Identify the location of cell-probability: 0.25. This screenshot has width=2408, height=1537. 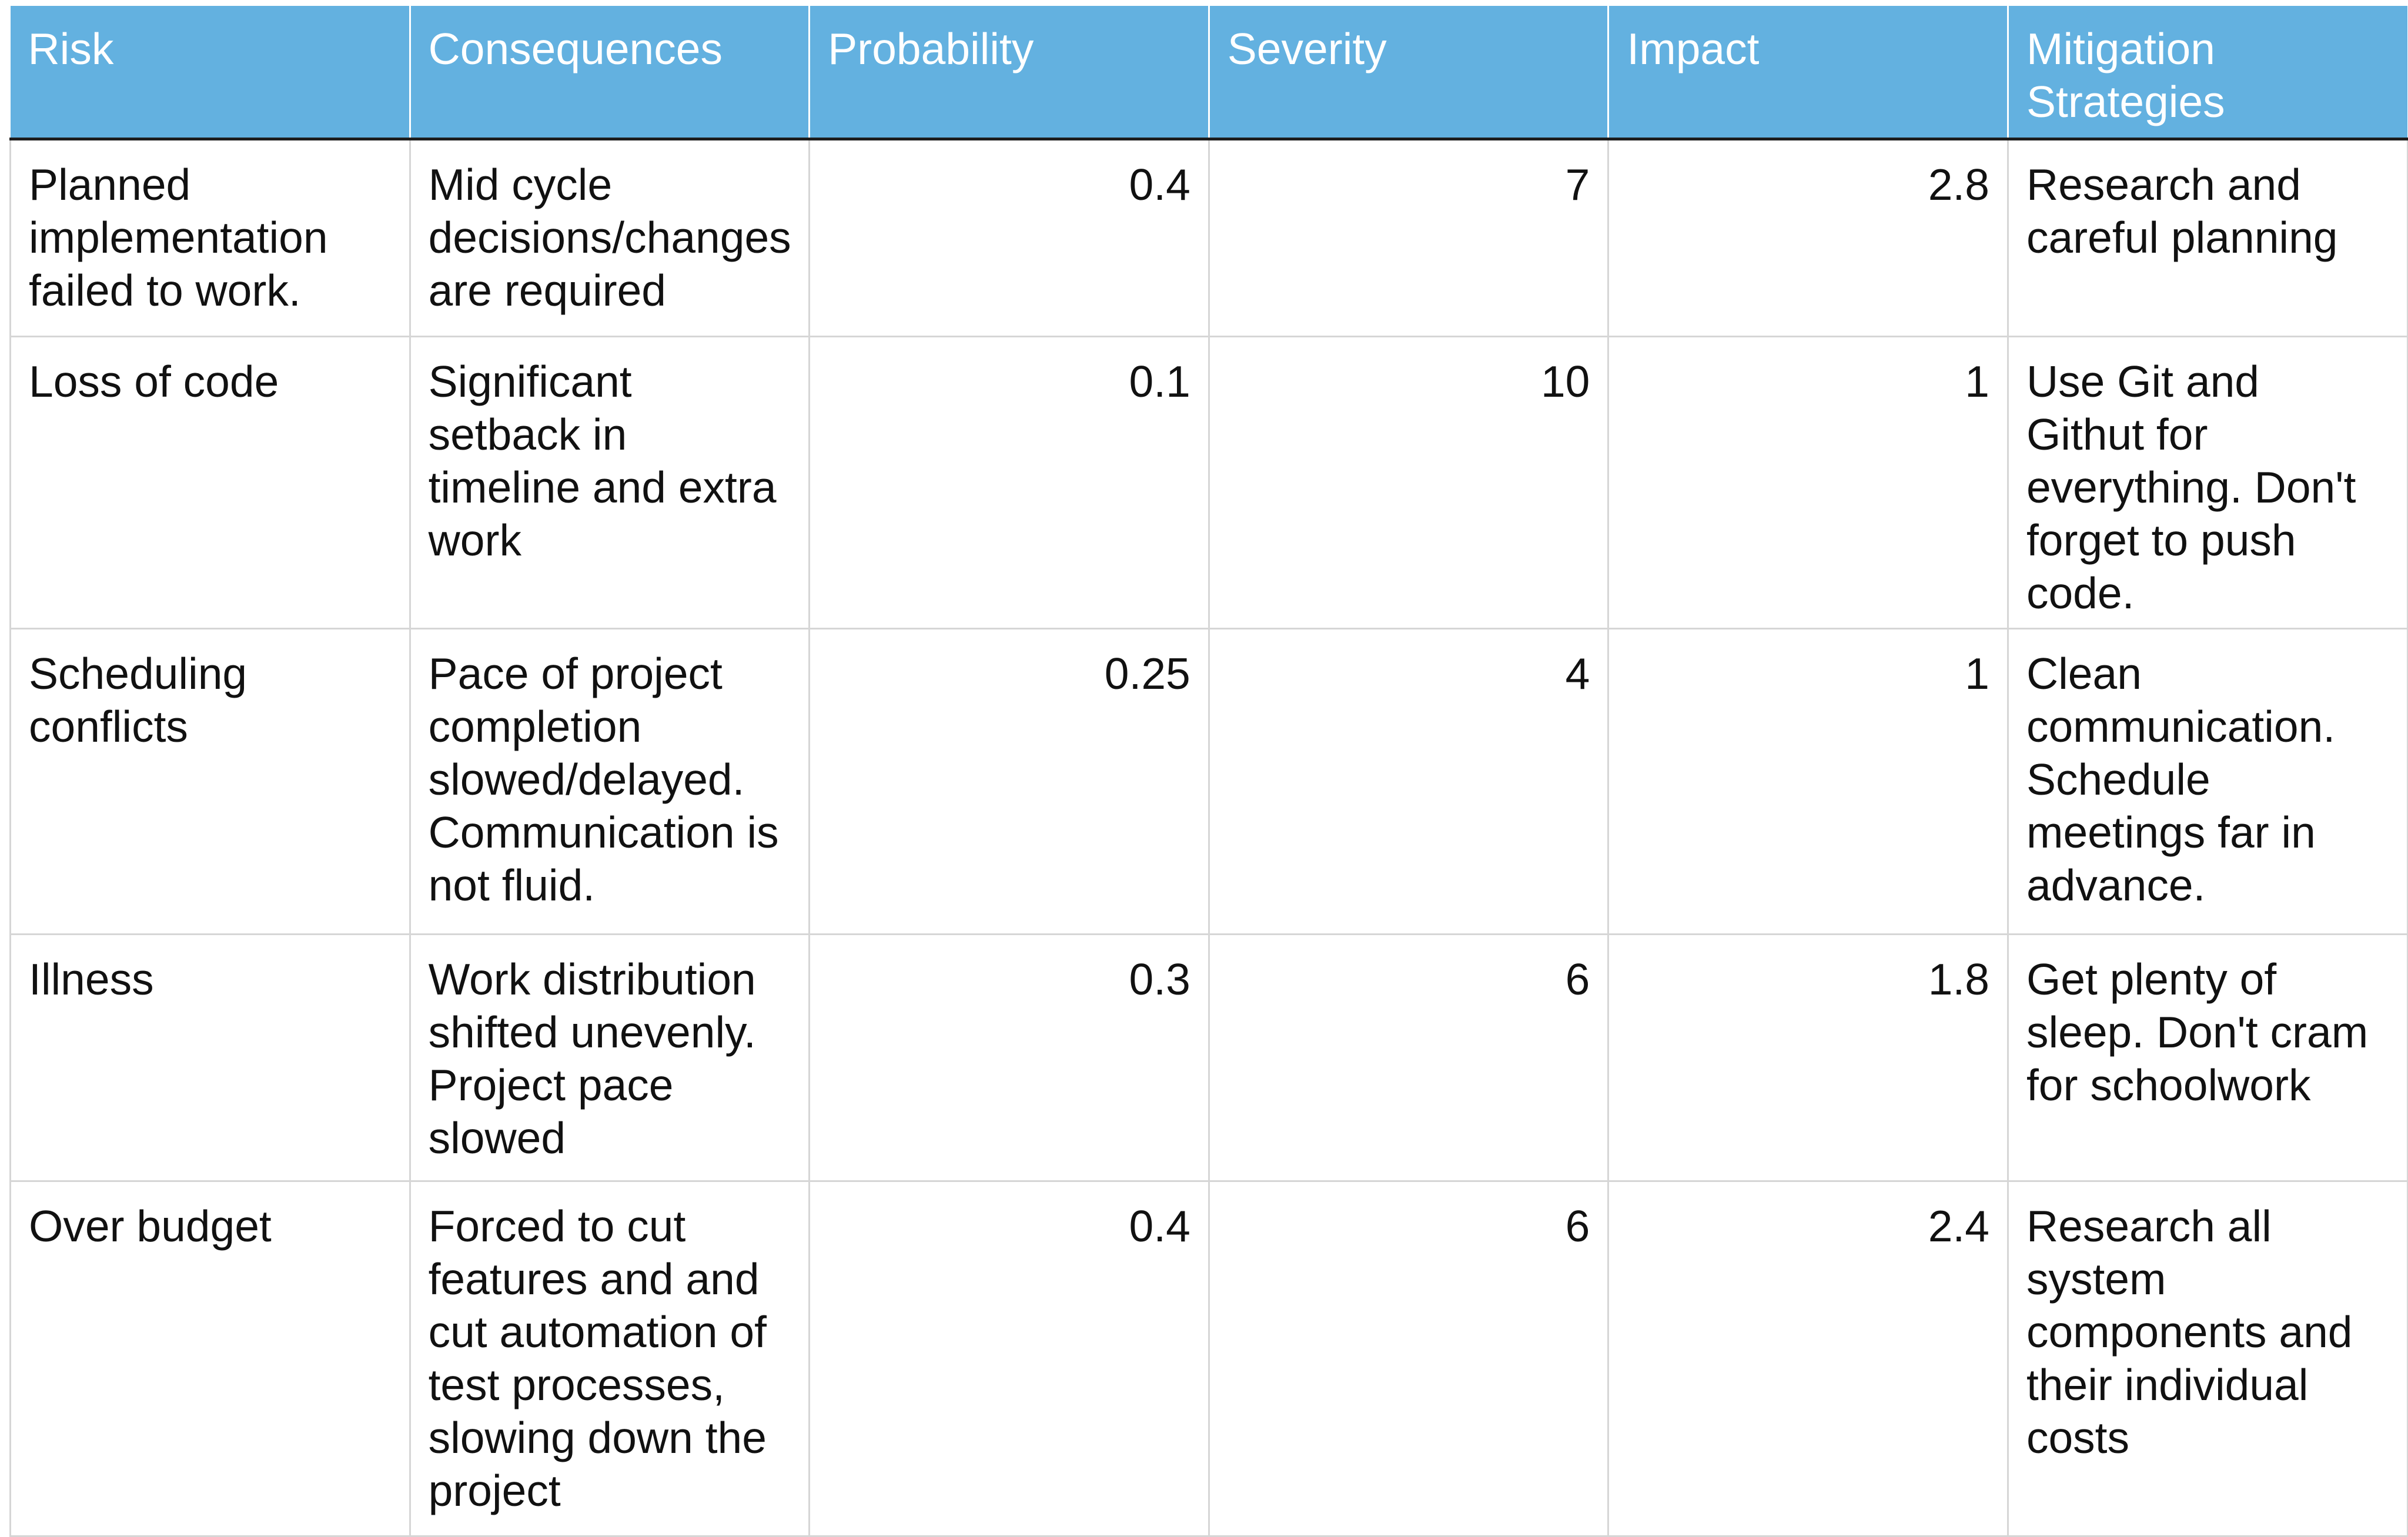
(1009, 782).